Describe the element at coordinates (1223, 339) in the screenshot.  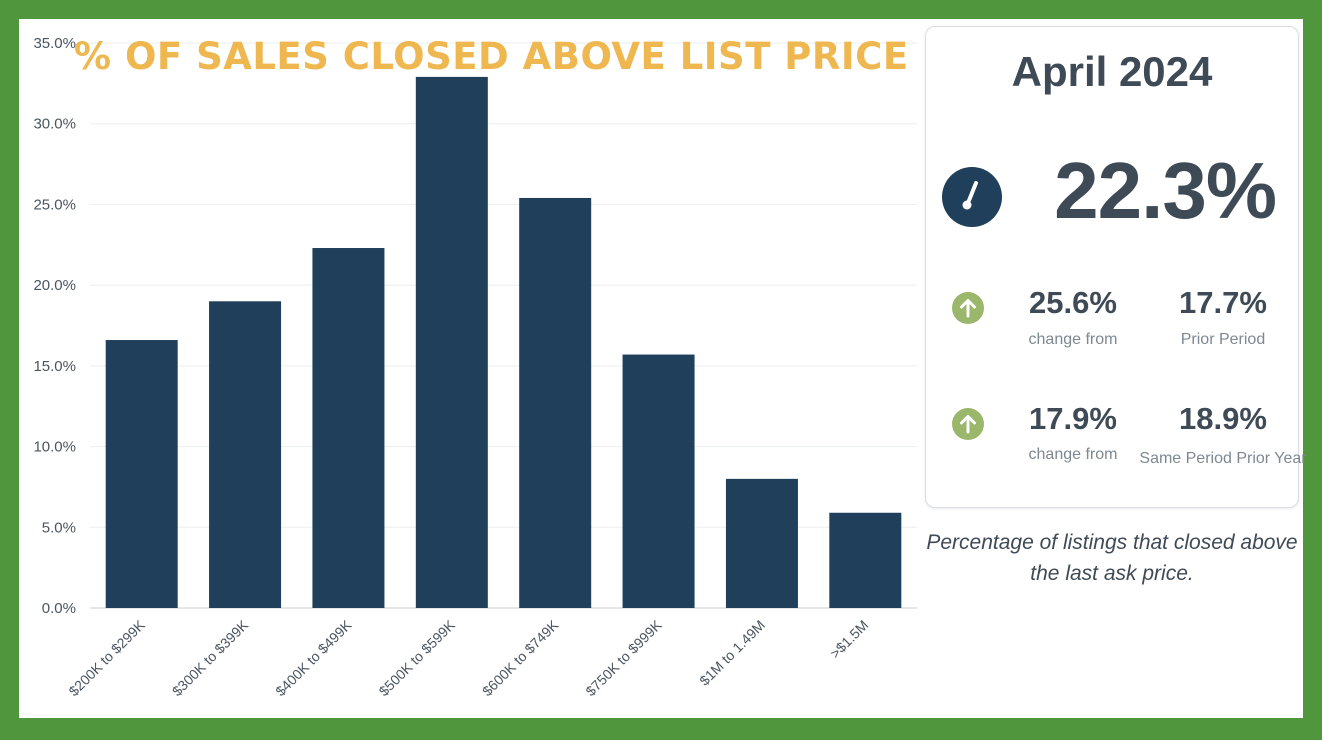
I see `prior-period-label: Prior Period` at that location.